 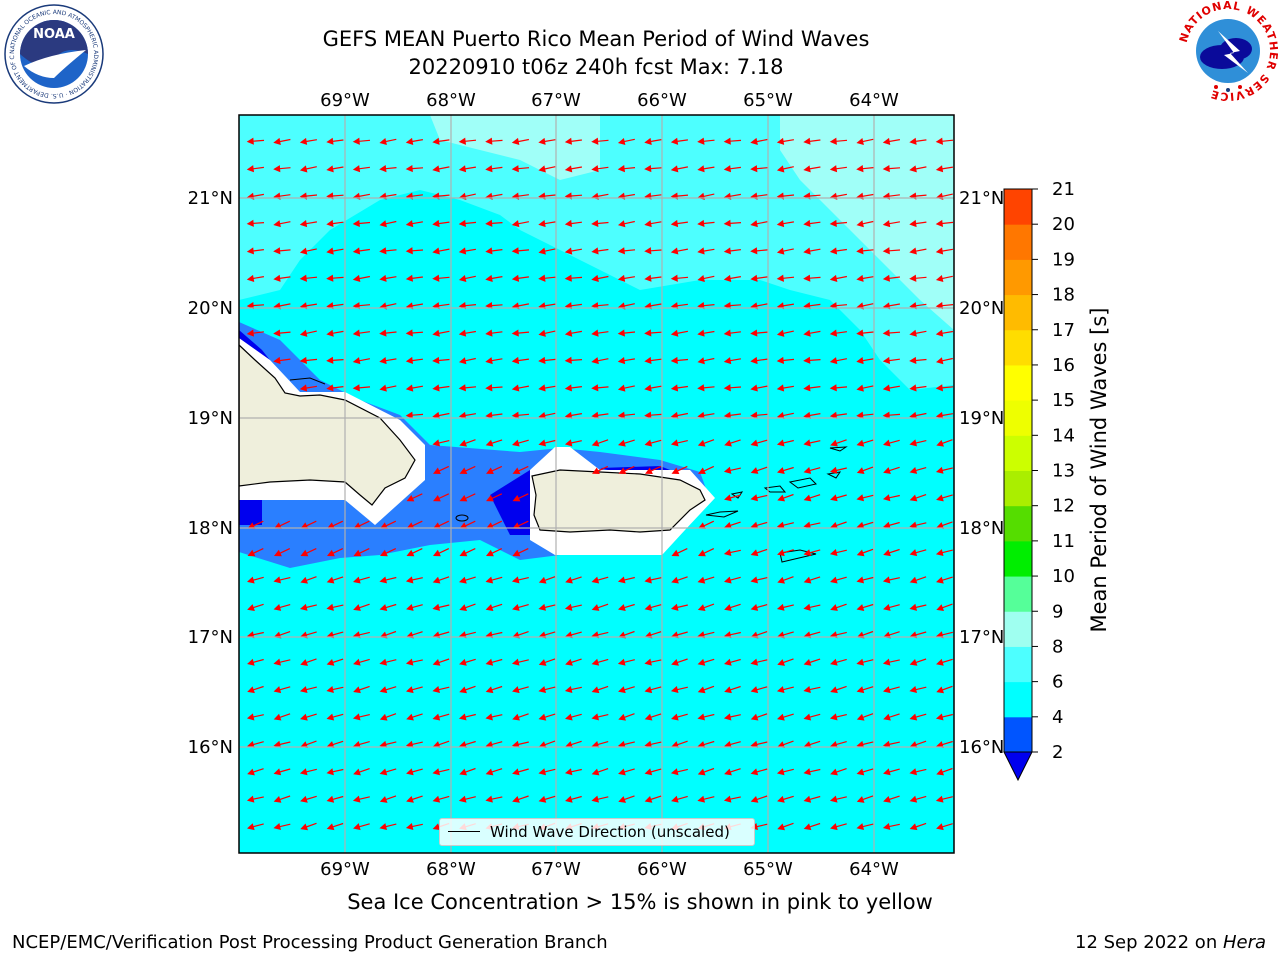 What do you see at coordinates (1063, 576) in the screenshot?
I see `colorbar-tick-label: 10` at bounding box center [1063, 576].